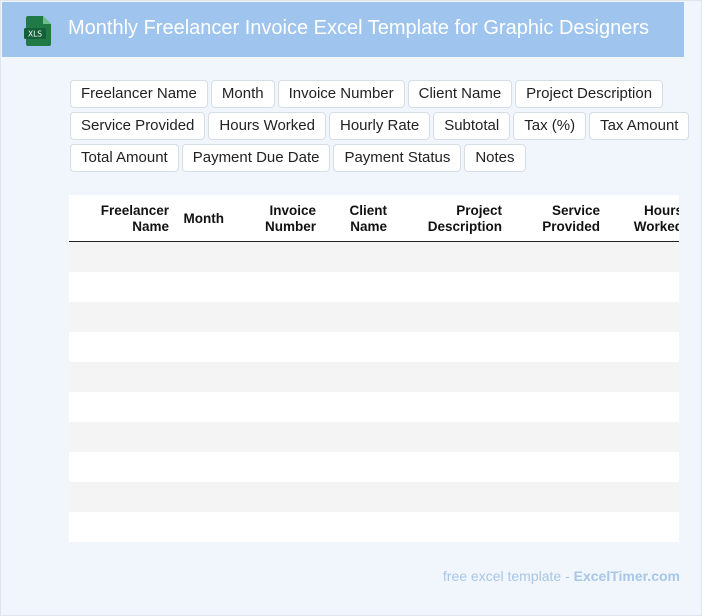  I want to click on column-header: Project Description, so click(465, 219).